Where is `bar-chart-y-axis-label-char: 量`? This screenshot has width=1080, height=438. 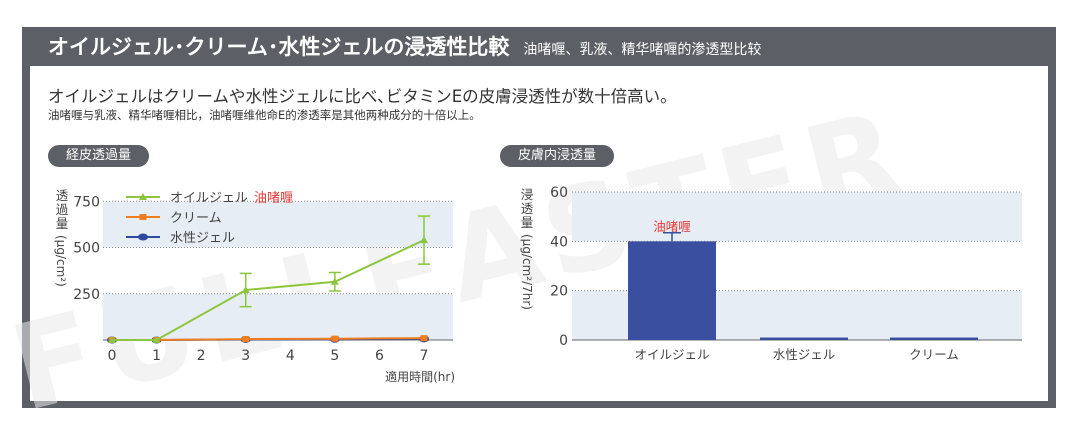
bar-chart-y-axis-label-char: 量 is located at coordinates (527, 222).